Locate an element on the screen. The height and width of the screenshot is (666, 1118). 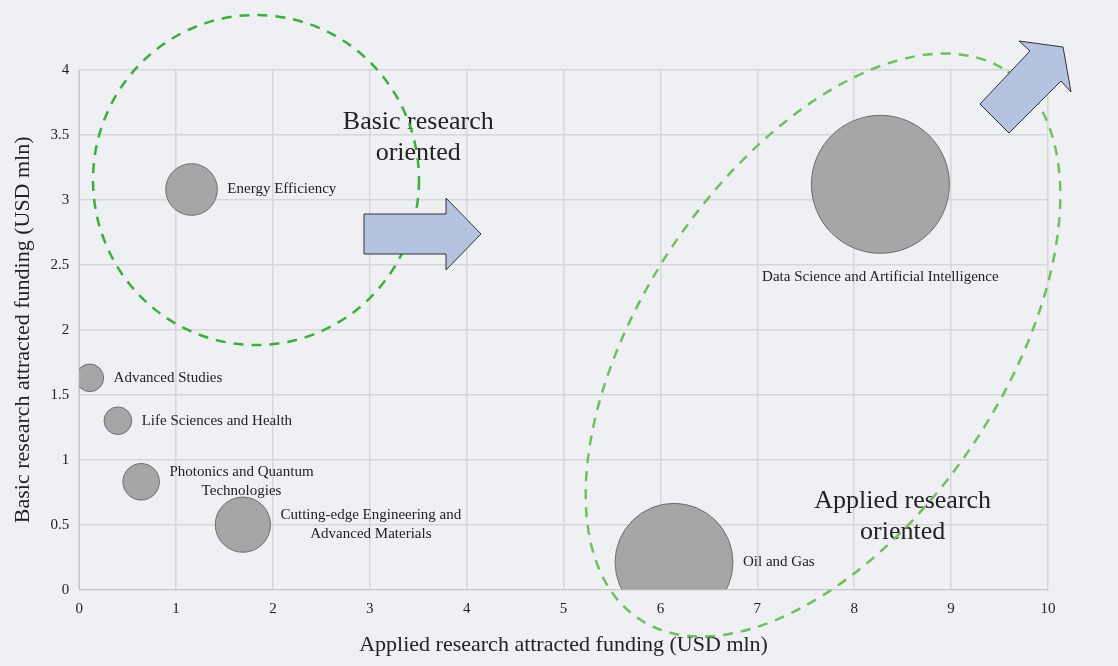
x-tick-label: 1 is located at coordinates (176, 607).